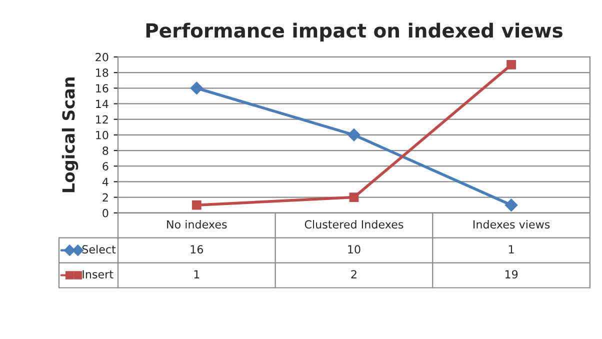 This screenshot has width=602, height=339. I want to click on y-tick-label: 0, so click(105, 213).